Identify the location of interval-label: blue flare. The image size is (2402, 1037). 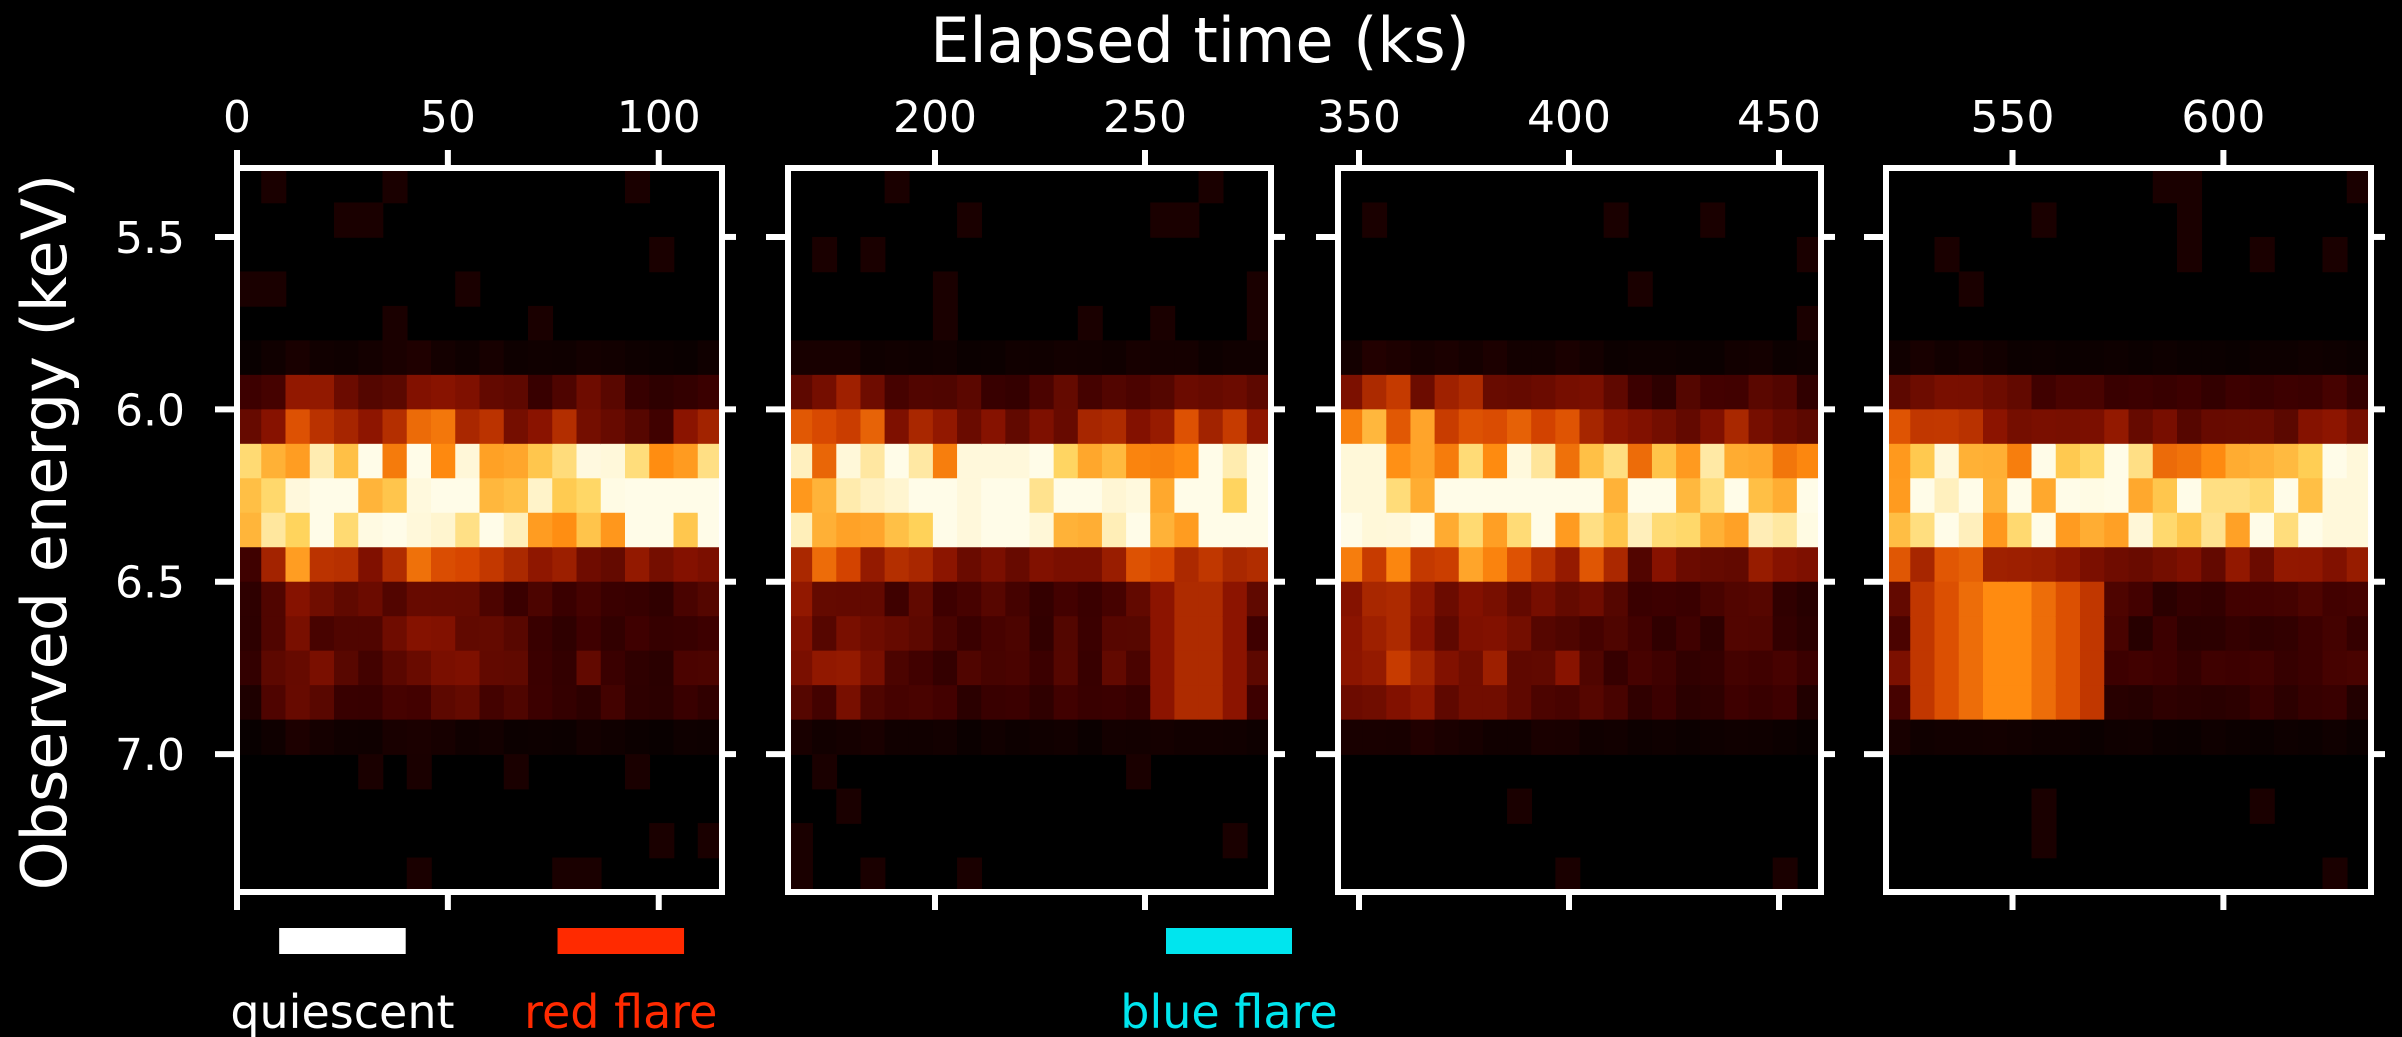
(1228, 1011).